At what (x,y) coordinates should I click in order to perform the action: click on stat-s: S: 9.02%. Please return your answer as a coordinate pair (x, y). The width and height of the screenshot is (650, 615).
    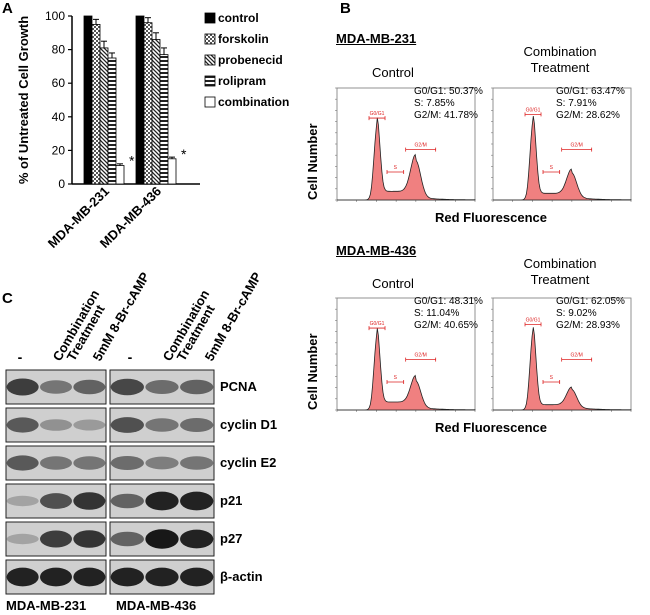
    Looking at the image, I should click on (576, 313).